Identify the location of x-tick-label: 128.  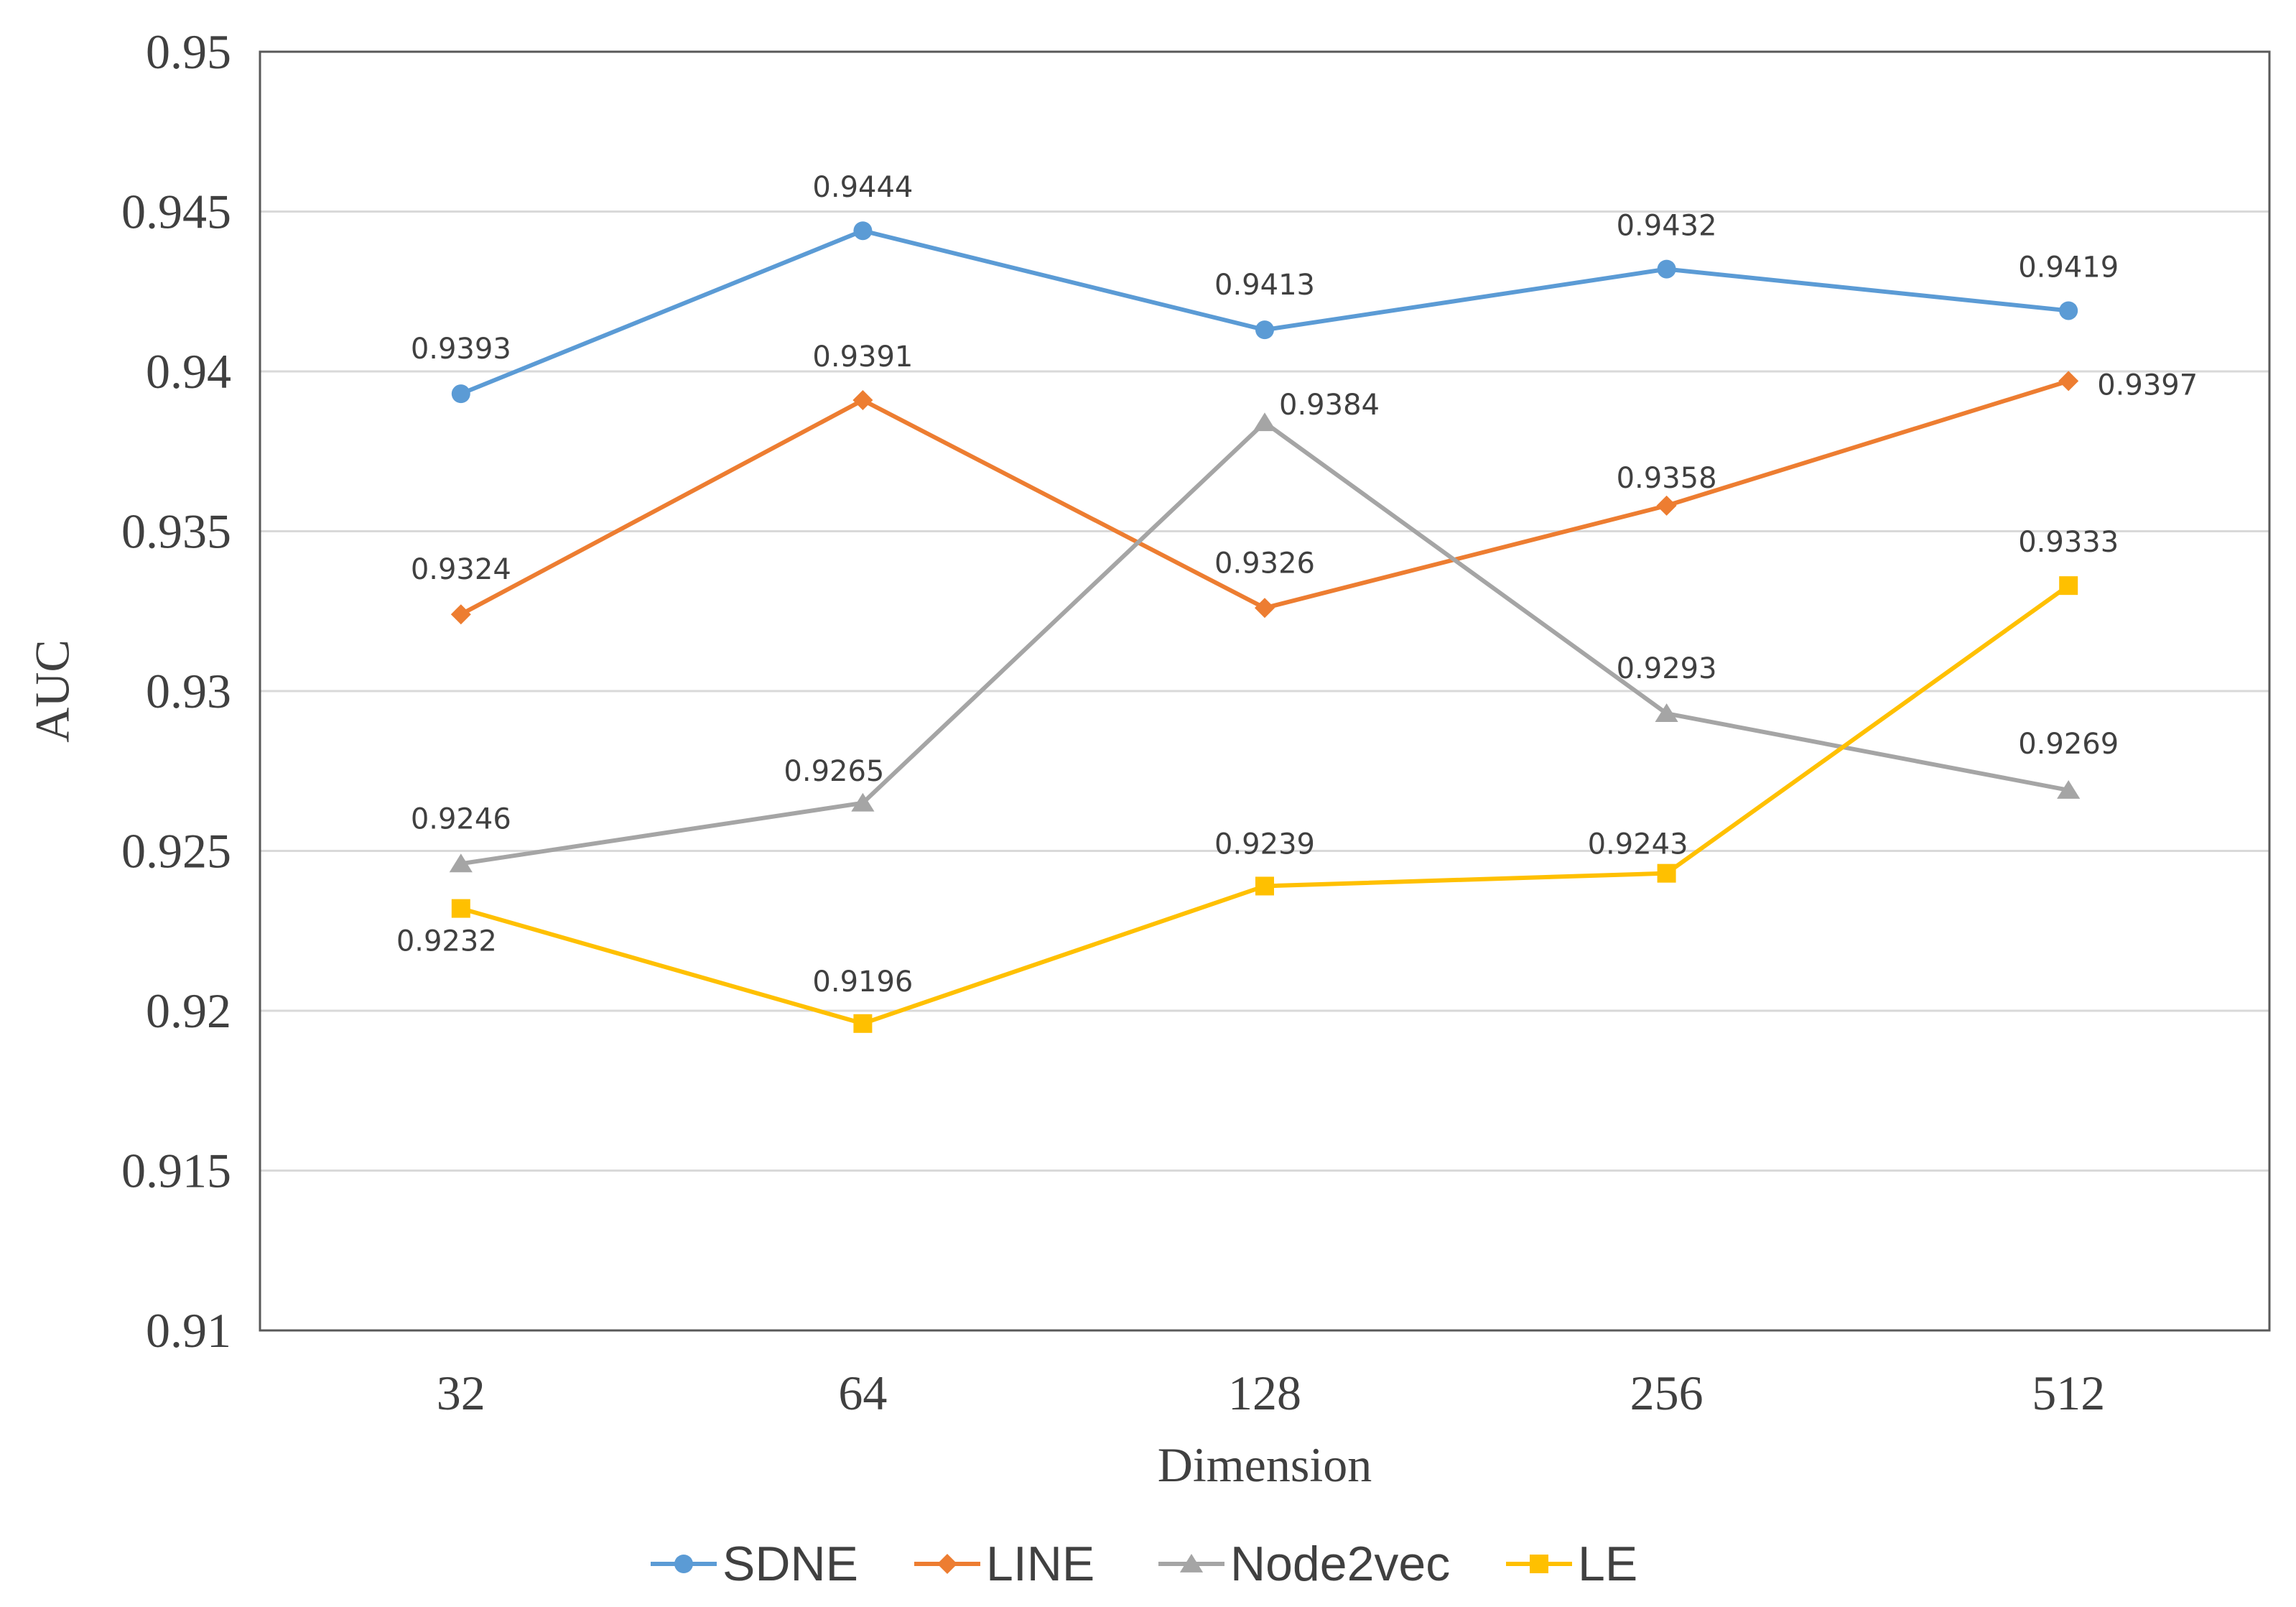
(1265, 1393).